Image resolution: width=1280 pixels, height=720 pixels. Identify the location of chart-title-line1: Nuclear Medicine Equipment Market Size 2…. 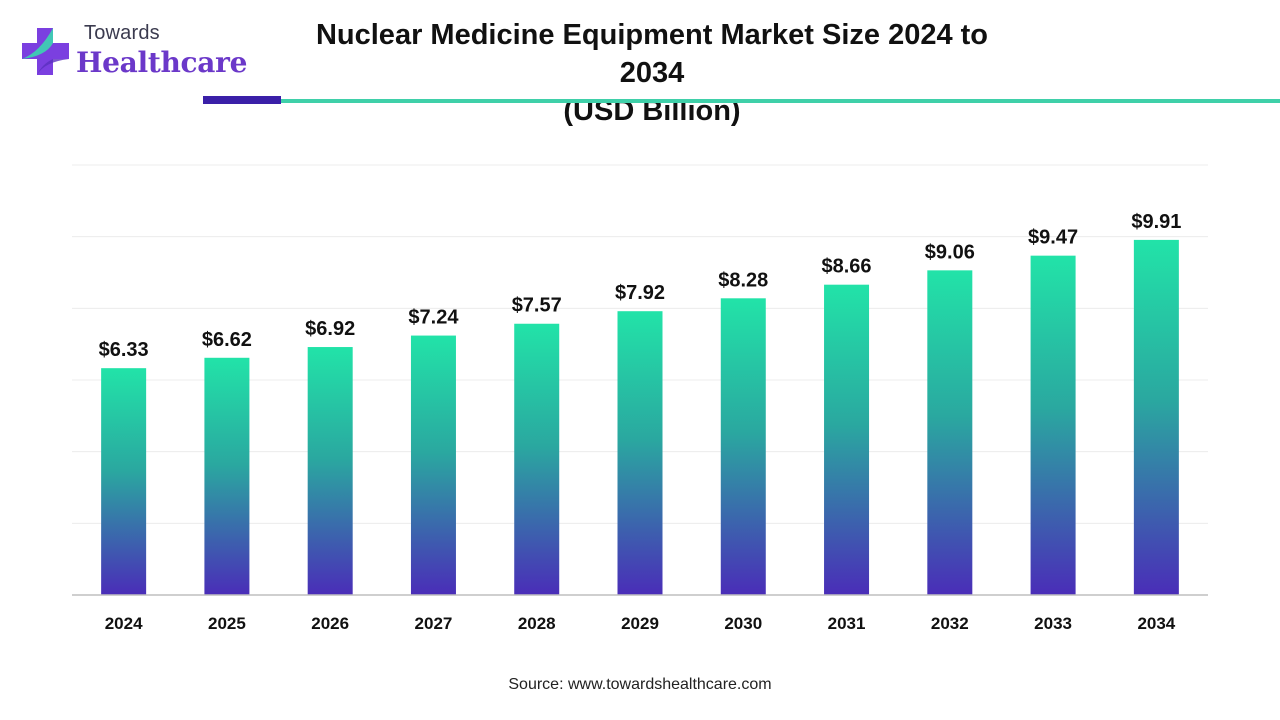
(652, 54).